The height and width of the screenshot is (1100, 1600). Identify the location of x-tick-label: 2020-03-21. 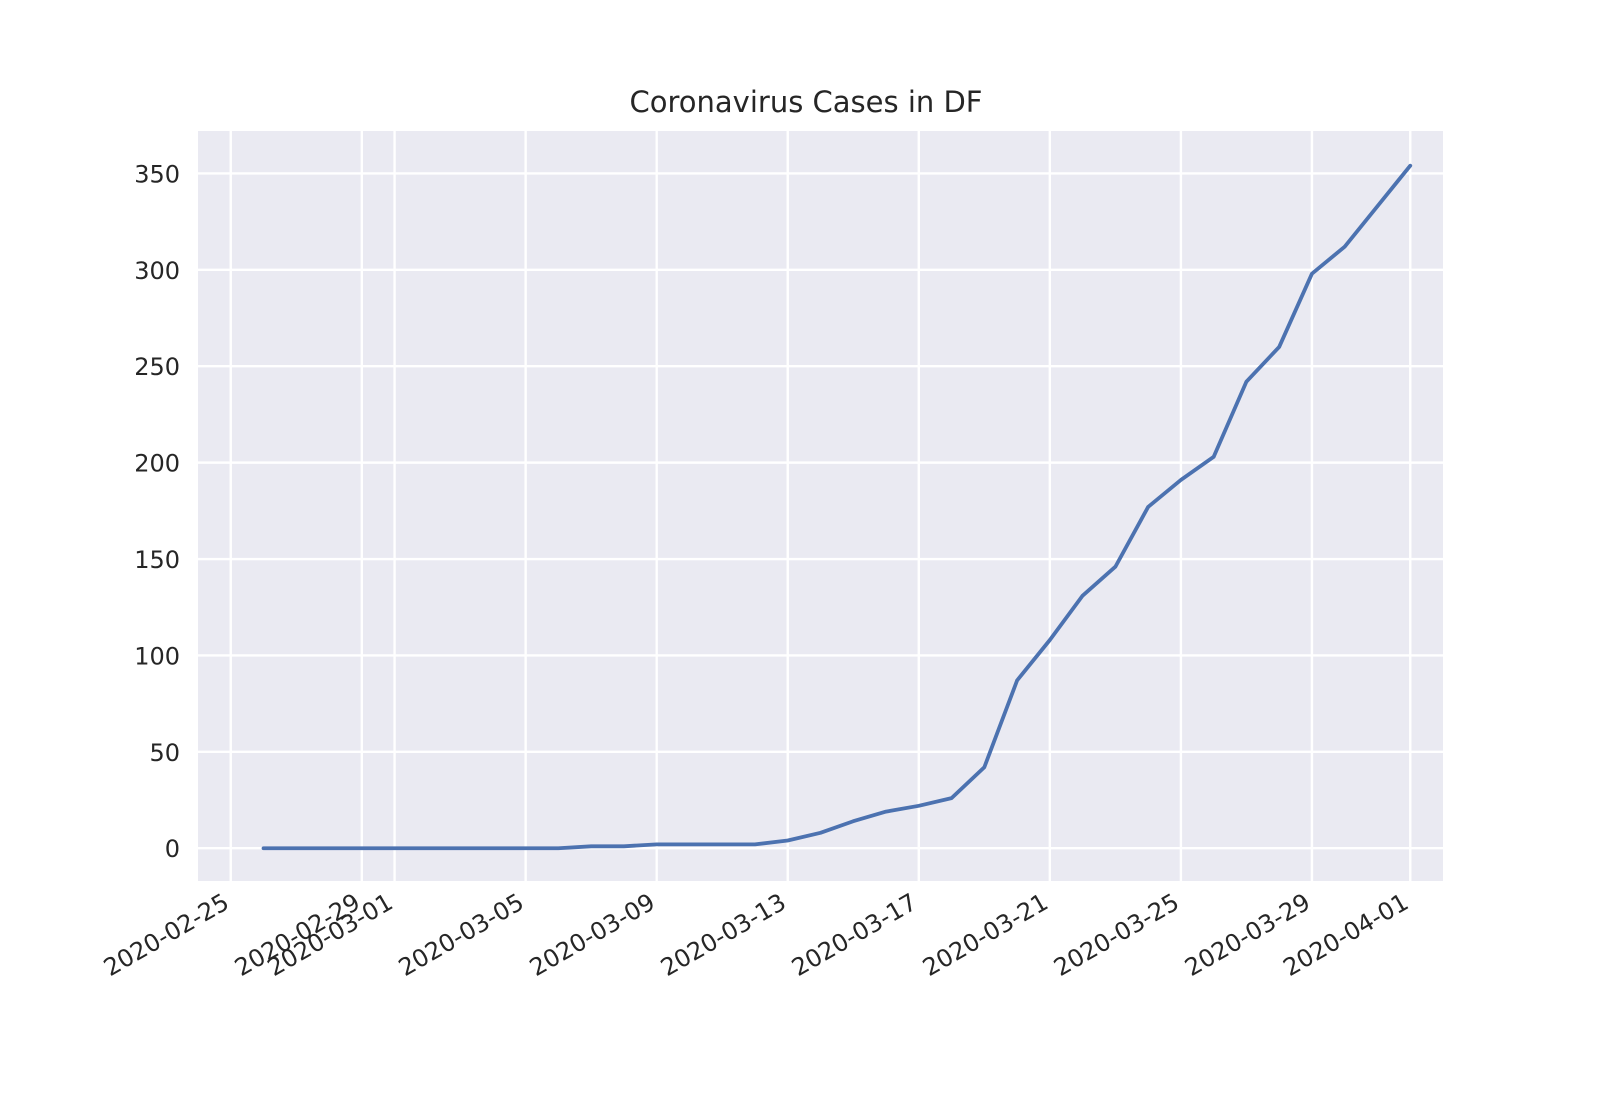
(985, 935).